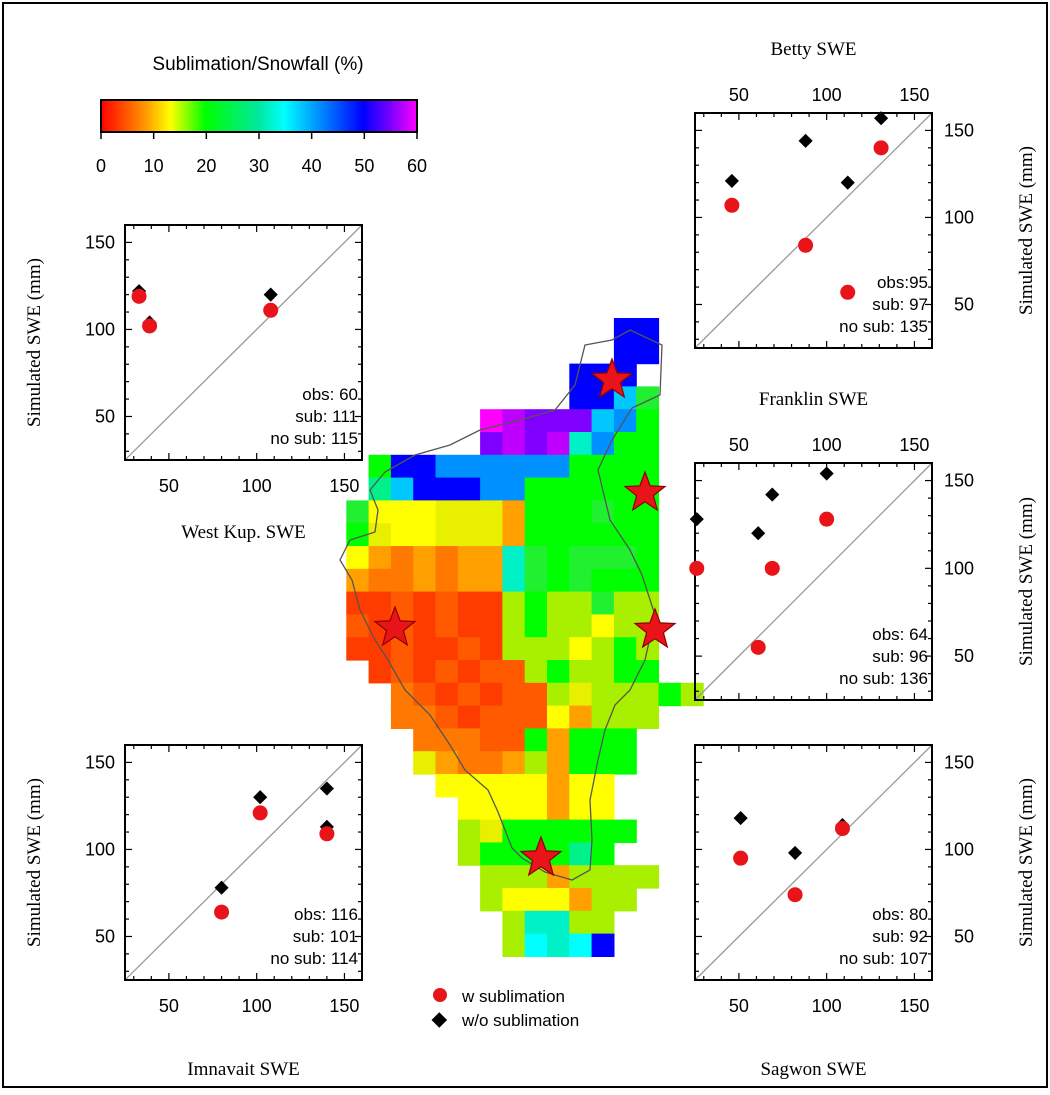 This screenshot has width=1050, height=1095. I want to click on stats-text: obs: 80, so click(900, 914).